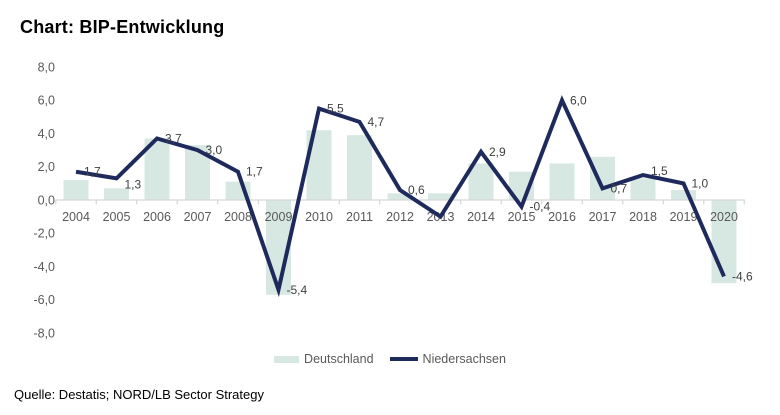 This screenshot has width=780, height=415. Describe the element at coordinates (481, 217) in the screenshot. I see `x-axis-label-2014: 2014` at that location.